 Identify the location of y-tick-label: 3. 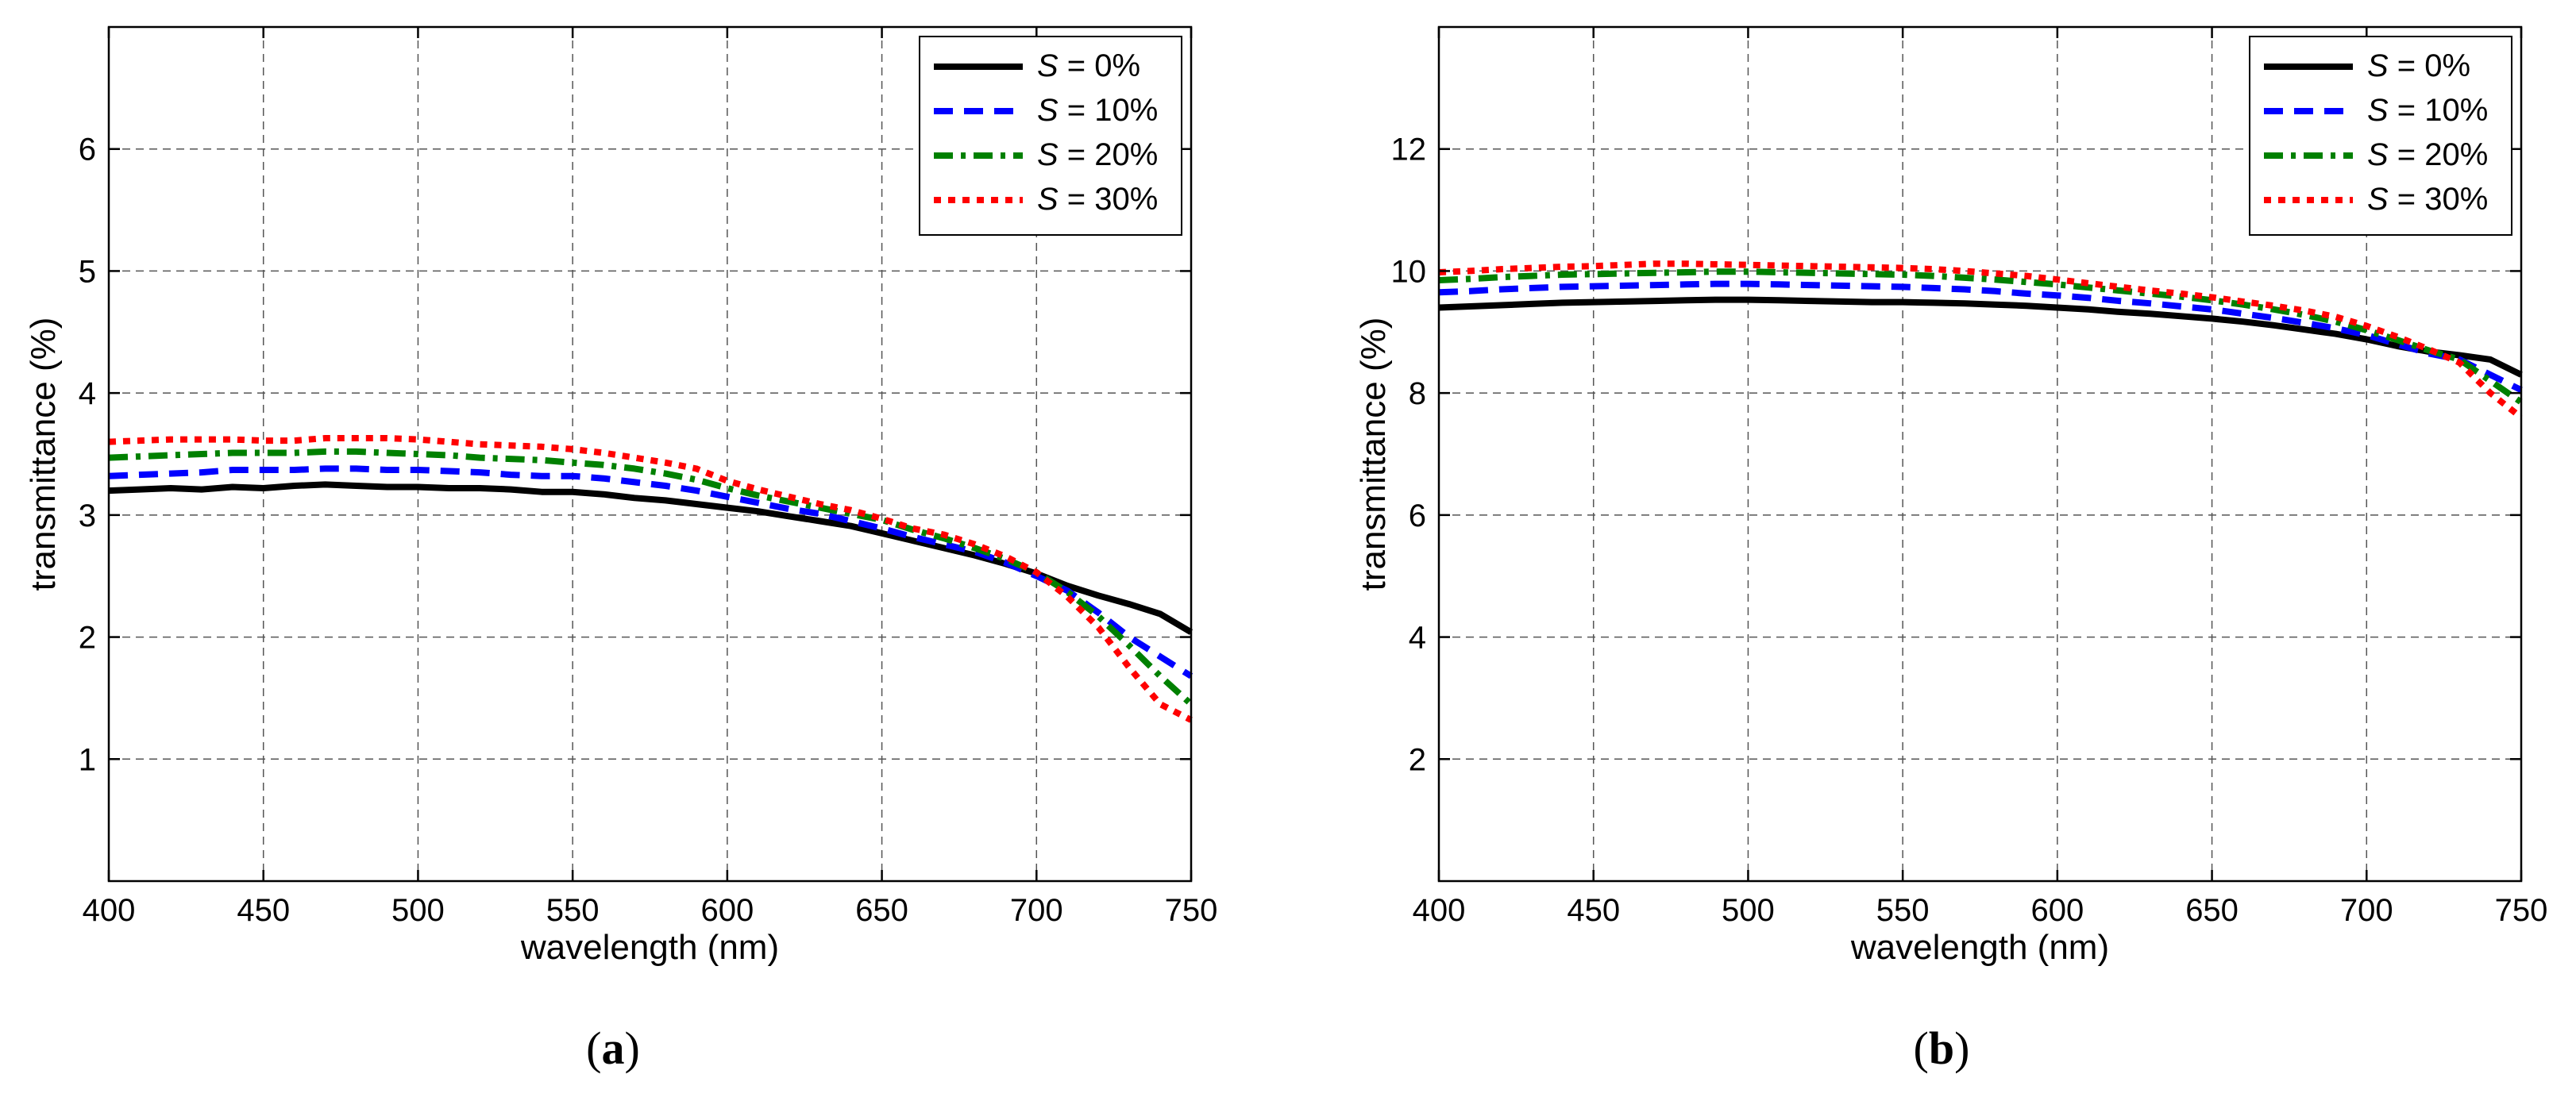
(87, 515).